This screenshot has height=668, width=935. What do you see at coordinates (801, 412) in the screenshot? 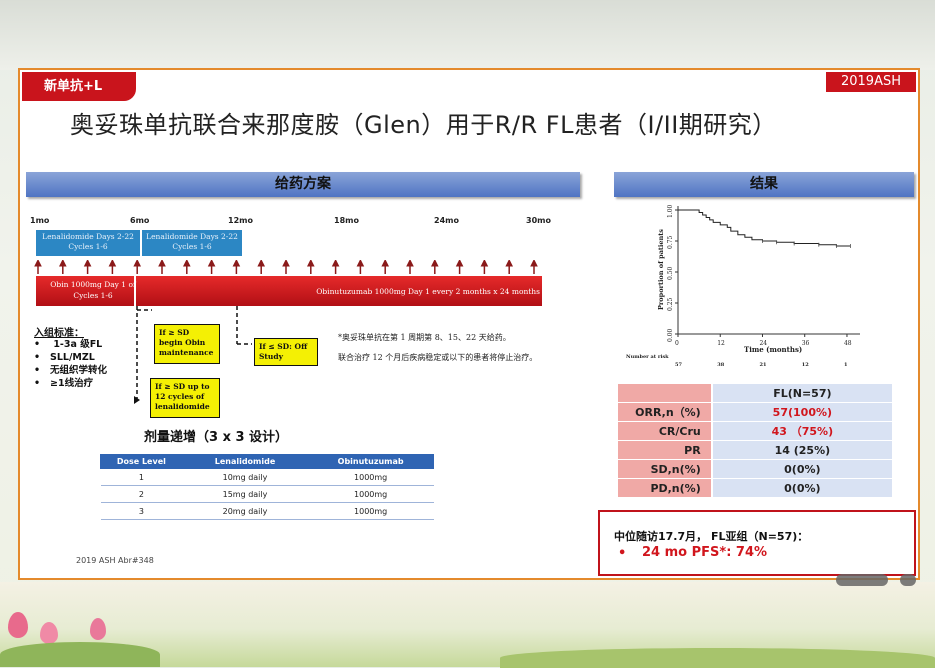
I see `result-value: 57(100%)` at bounding box center [801, 412].